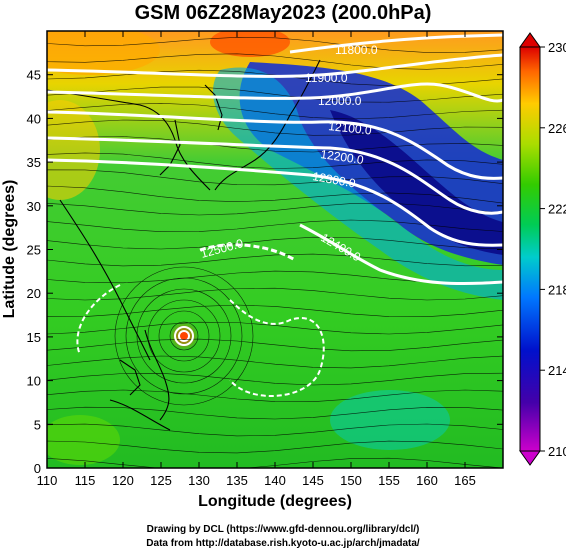 Image resolution: width=566 pixels, height=554 pixels. What do you see at coordinates (389, 480) in the screenshot?
I see `x-tick-label: 155` at bounding box center [389, 480].